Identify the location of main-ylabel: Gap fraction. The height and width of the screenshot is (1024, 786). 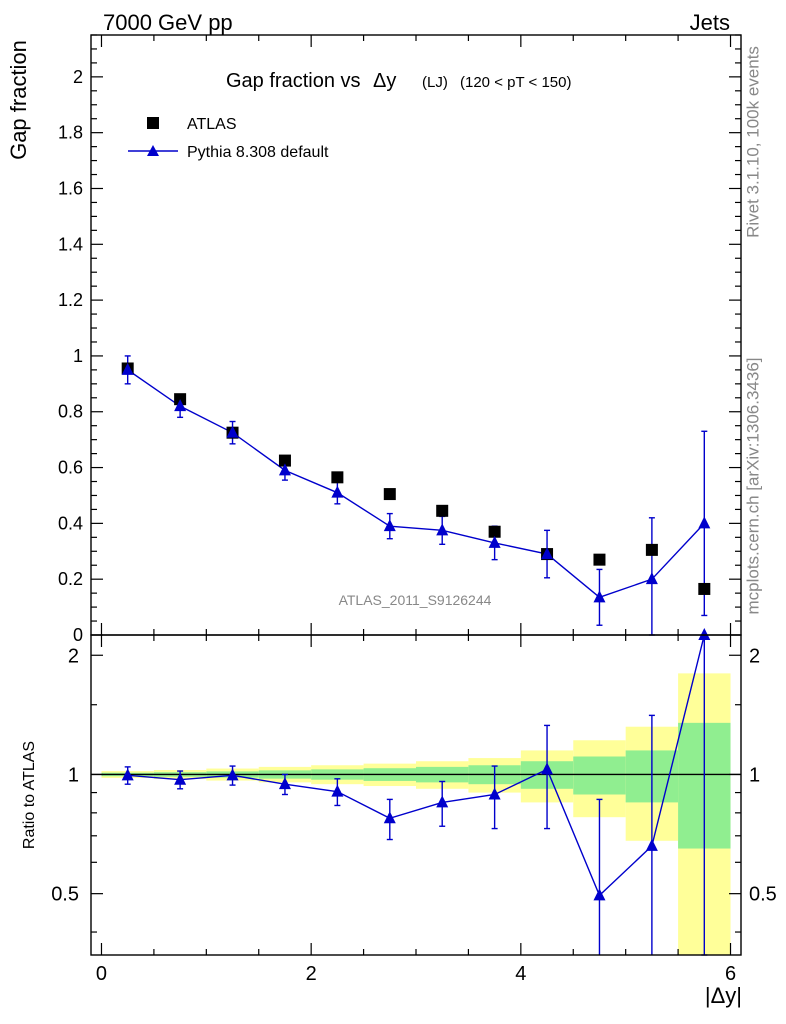
(18, 100).